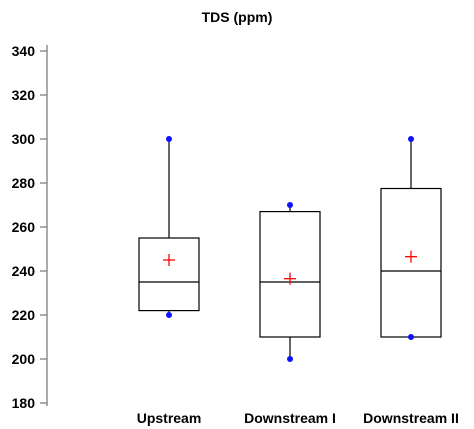  I want to click on x-axis-labels: Upstream Downstream I Downstream II, so click(298, 418).